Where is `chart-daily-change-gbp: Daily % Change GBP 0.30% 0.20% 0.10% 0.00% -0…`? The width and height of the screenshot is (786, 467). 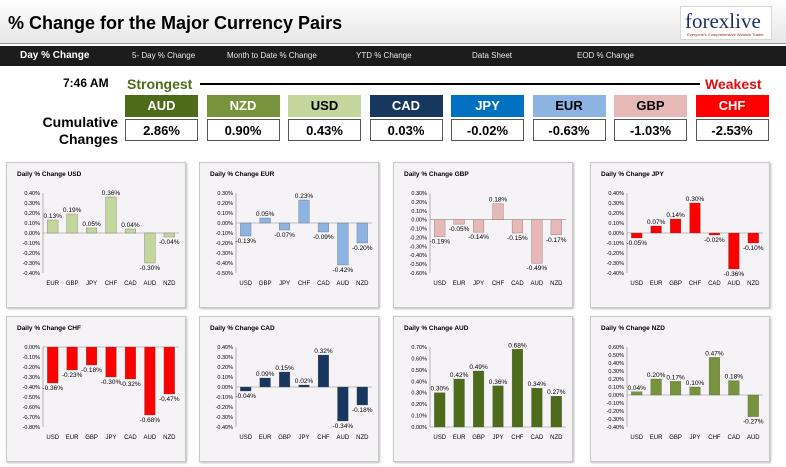 chart-daily-change-gbp: Daily % Change GBP 0.30% 0.20% 0.10% 0.00% -0… is located at coordinates (483, 235).